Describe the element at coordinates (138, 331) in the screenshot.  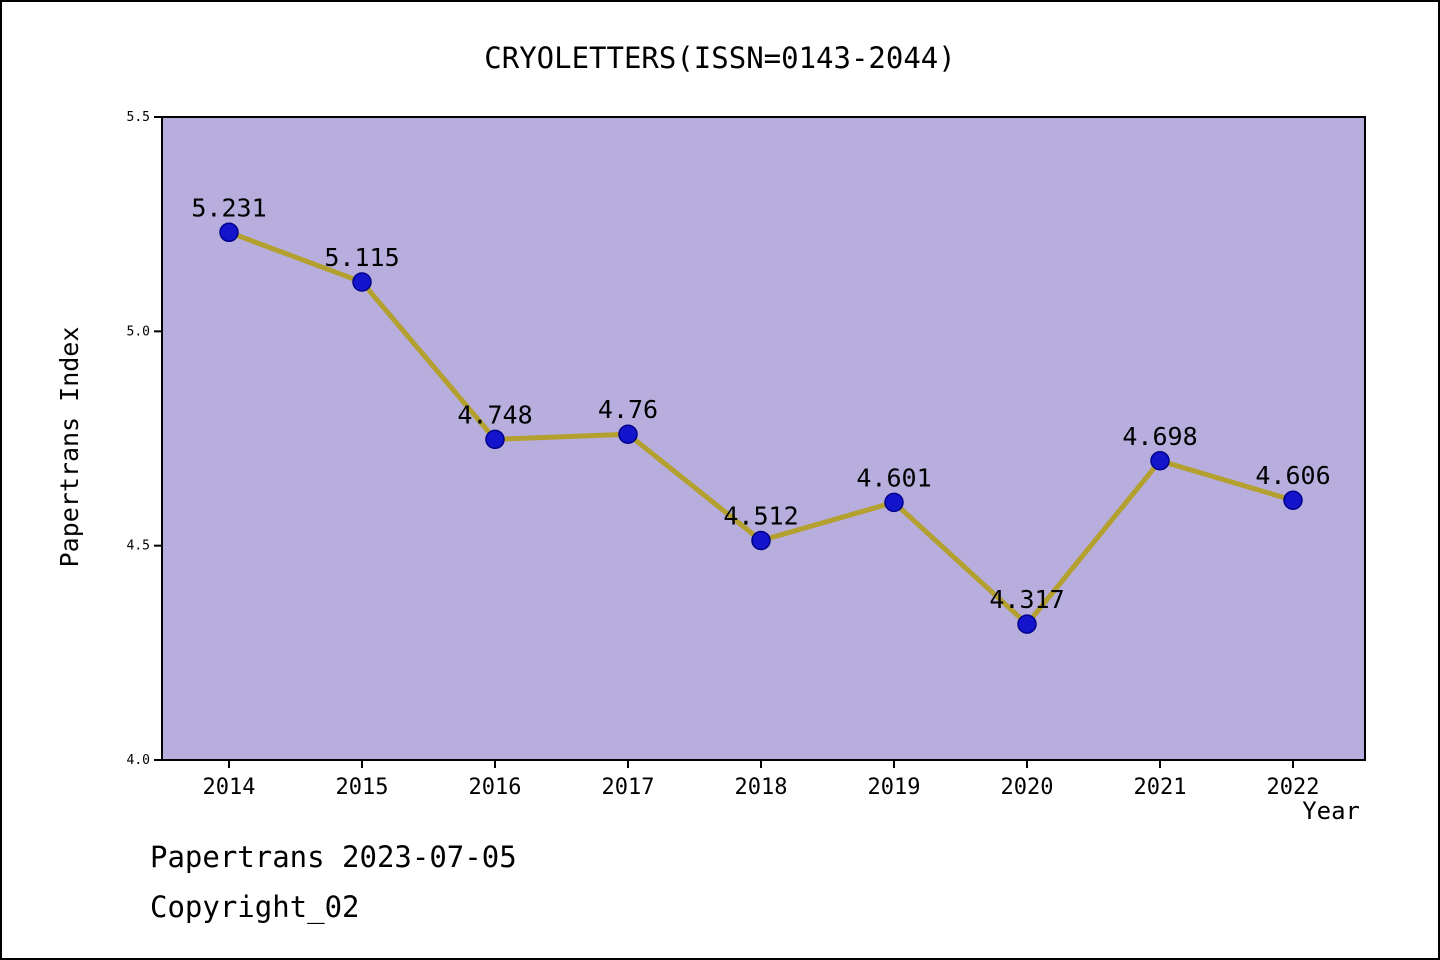
I see `y-tick-label: 5.0` at that location.